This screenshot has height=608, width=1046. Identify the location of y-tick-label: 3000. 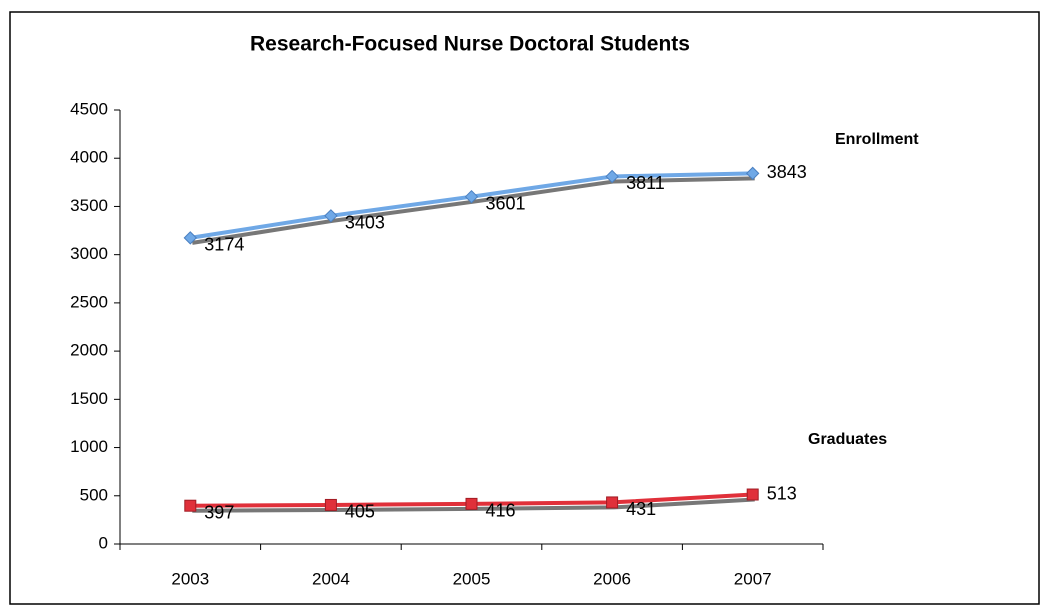
(89, 253).